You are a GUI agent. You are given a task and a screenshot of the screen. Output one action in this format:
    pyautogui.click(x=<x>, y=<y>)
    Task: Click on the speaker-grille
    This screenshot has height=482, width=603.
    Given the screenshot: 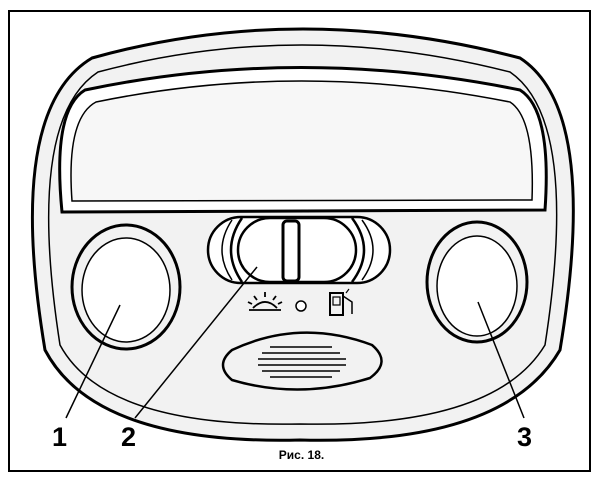 What is the action you would take?
    pyautogui.click(x=302, y=361)
    